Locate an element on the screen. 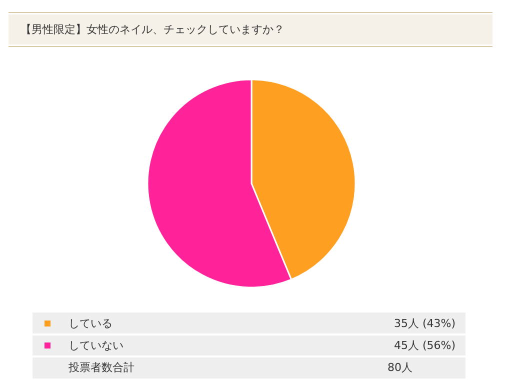  text: 投票者数合計 is located at coordinates (101, 367).